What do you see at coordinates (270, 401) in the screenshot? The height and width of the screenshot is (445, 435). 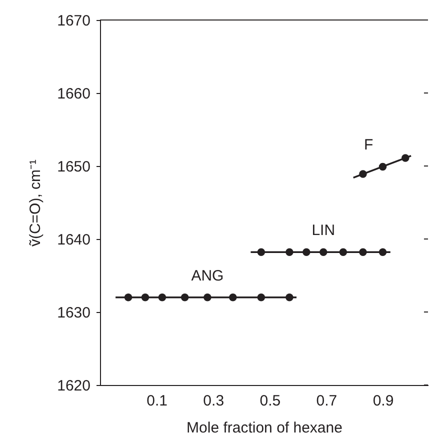 I see `x-tick-label: 0.5` at bounding box center [270, 401].